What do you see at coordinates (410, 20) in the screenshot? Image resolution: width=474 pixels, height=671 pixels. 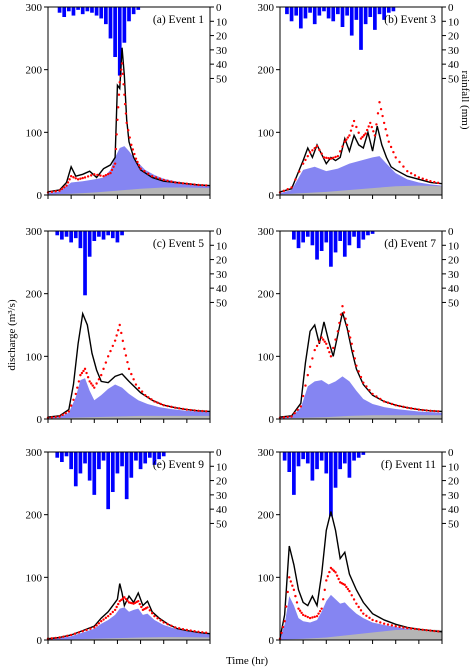 I see `panel-title: (b) Event 3` at bounding box center [410, 20].